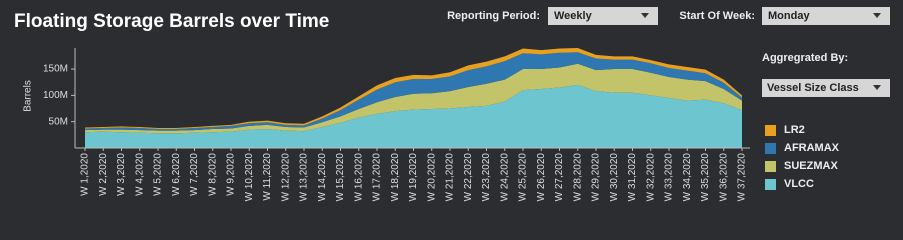 The image size is (903, 240). I want to click on x-tick-label: W 22,2020, so click(468, 177).